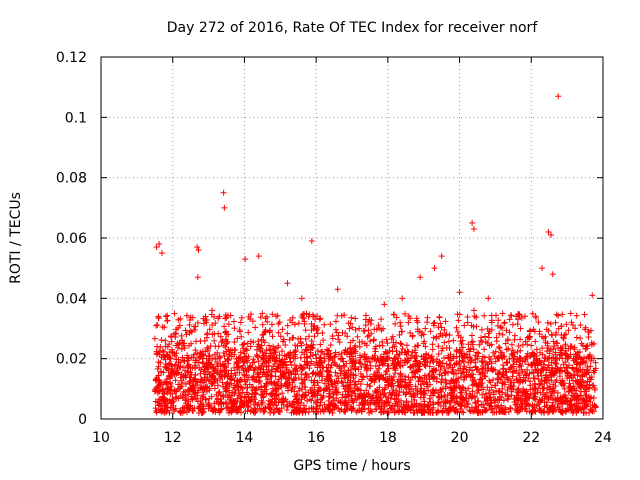 This screenshot has width=640, height=480. I want to click on y-tick-label: 0, so click(82, 420).